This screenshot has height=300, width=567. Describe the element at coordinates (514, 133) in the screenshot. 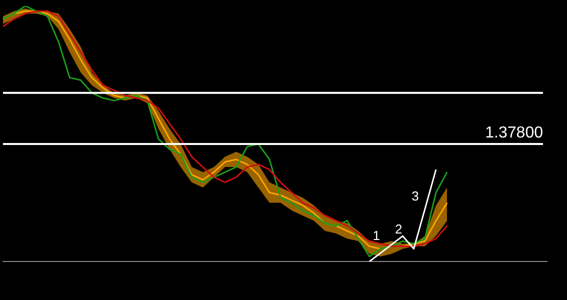

I see `annotation: 1.37800` at that location.